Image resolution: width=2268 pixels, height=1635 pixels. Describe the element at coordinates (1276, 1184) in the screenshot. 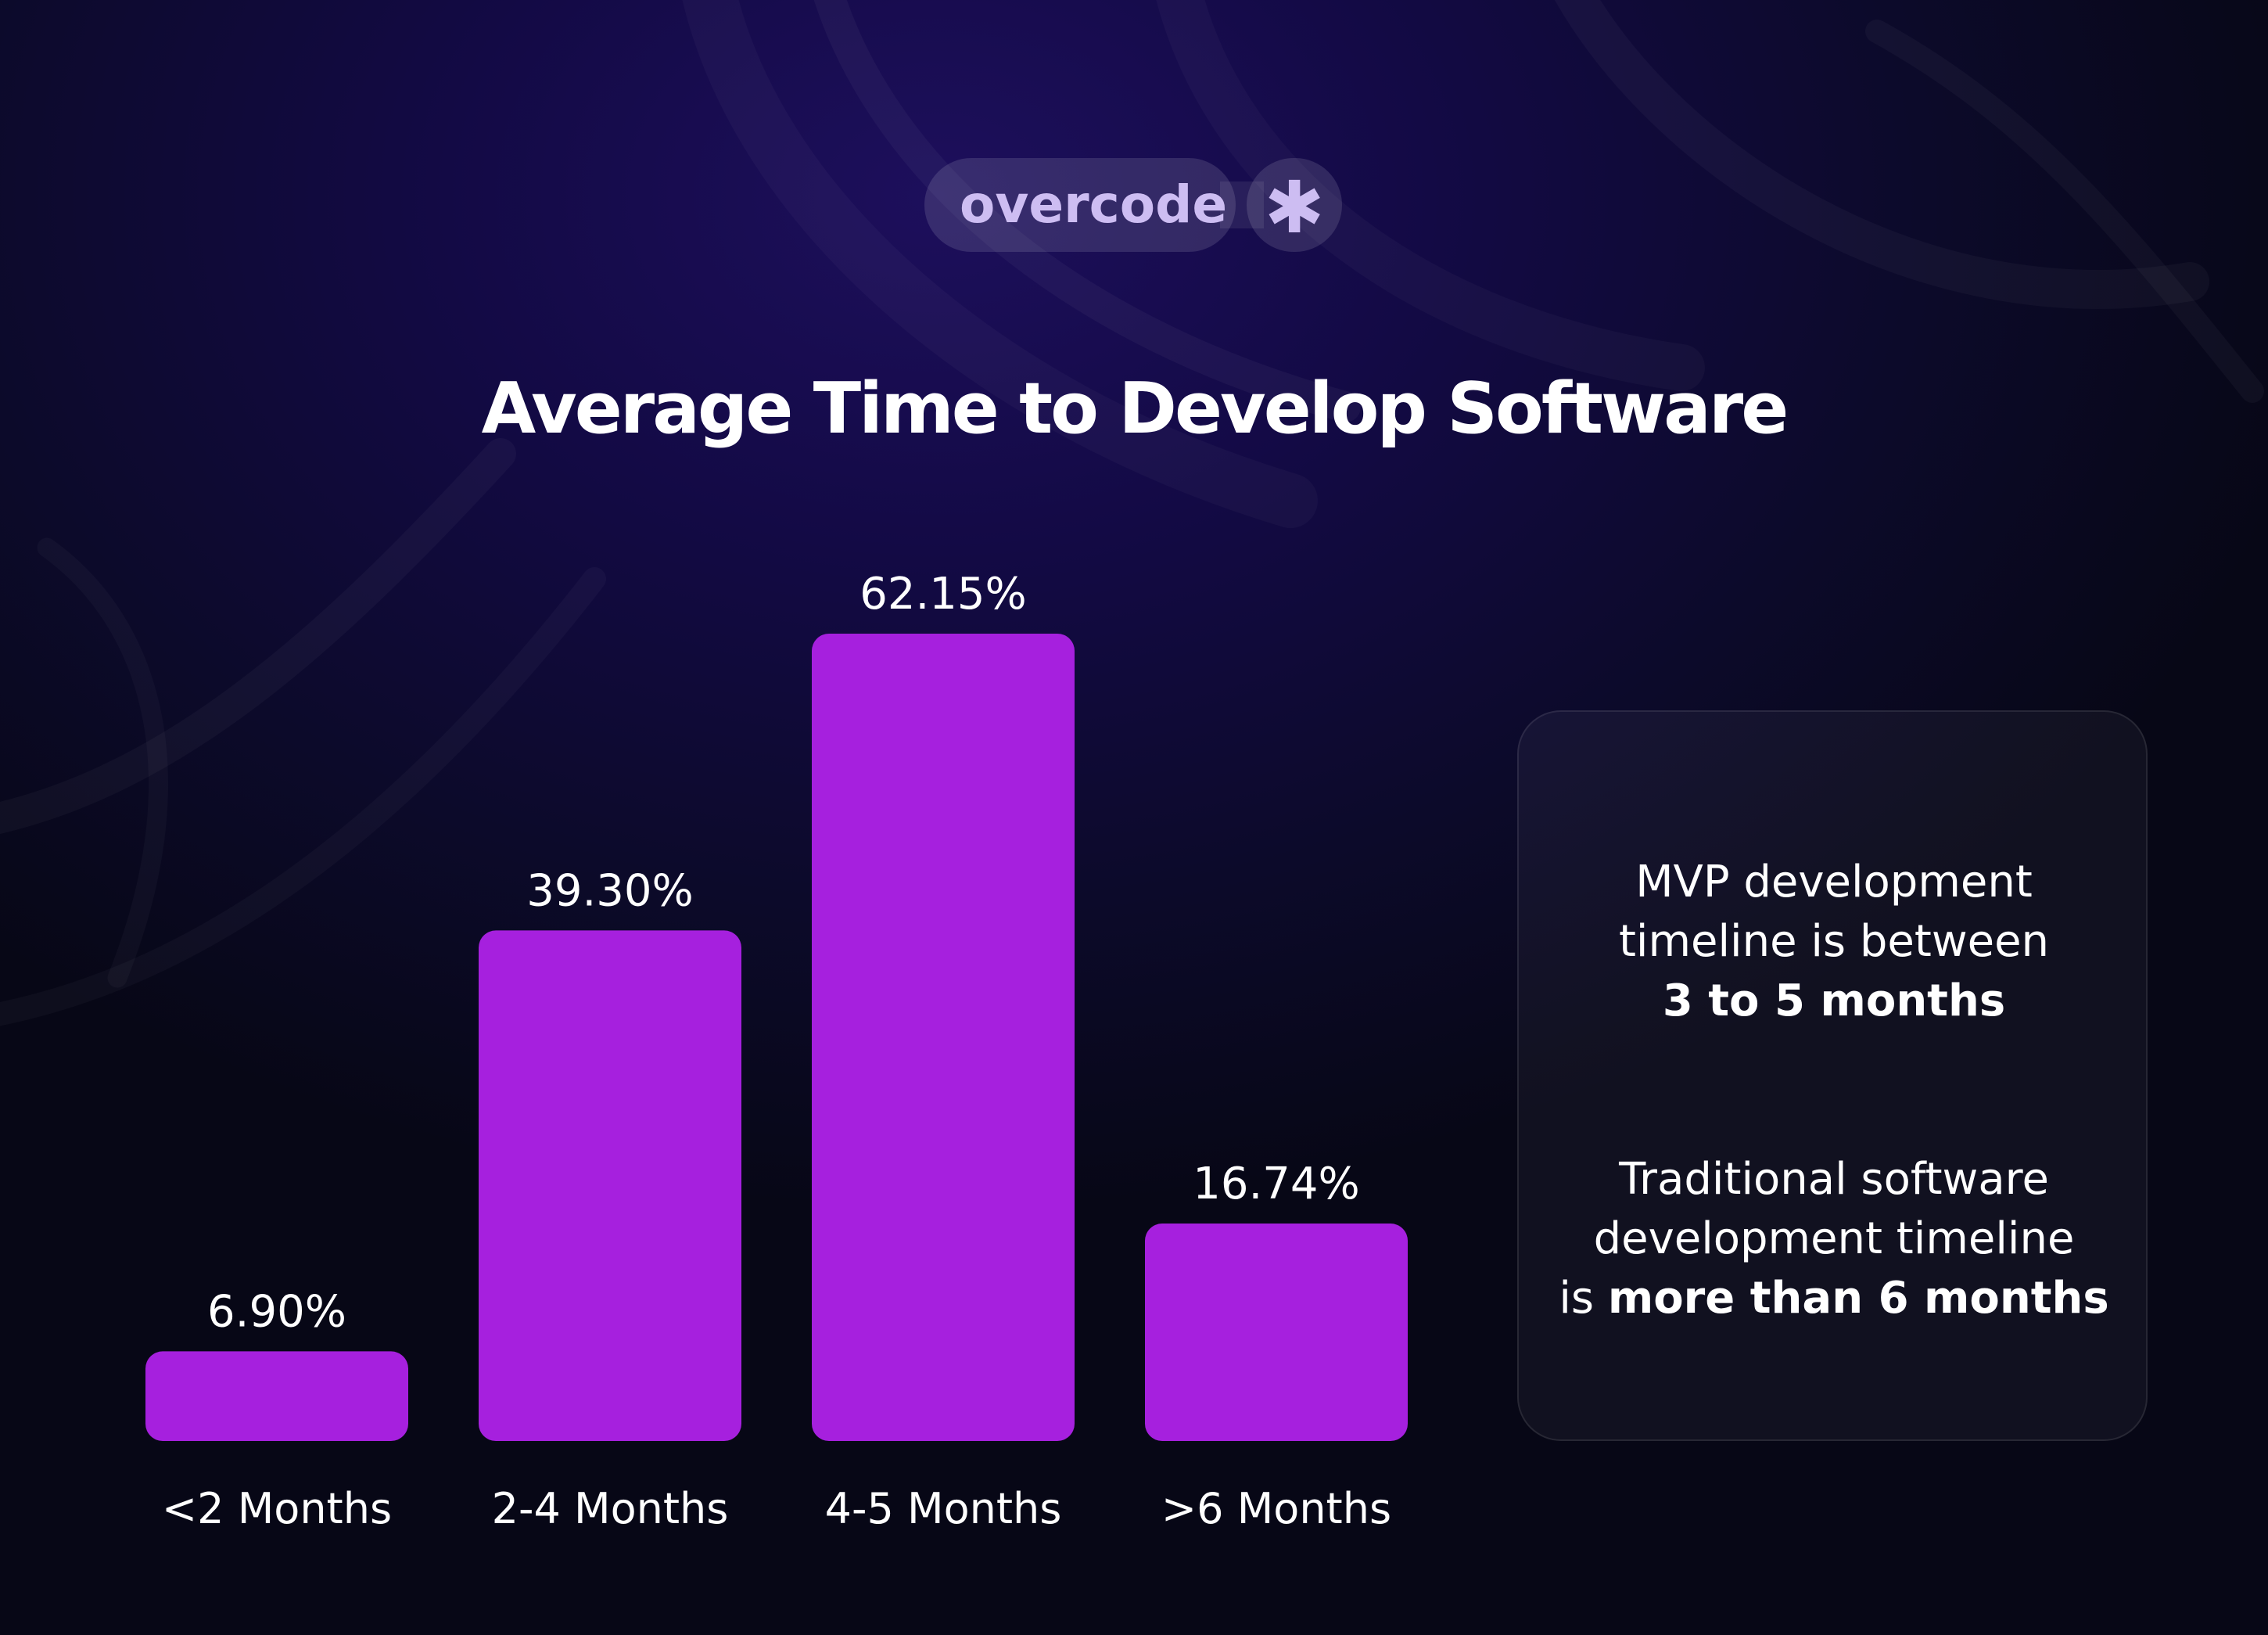

I see `value-label-3: 16.74%` at that location.